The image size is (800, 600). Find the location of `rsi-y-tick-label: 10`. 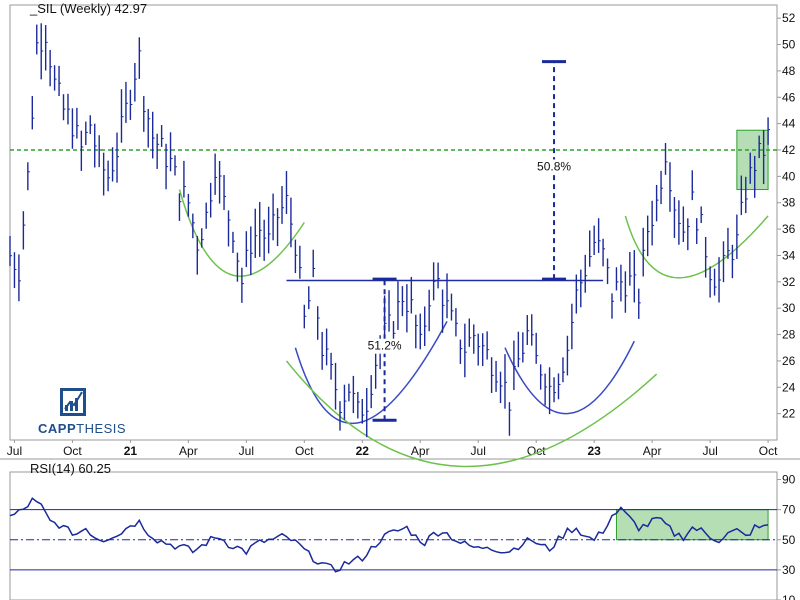

rsi-y-tick-label: 10 is located at coordinates (789, 596).